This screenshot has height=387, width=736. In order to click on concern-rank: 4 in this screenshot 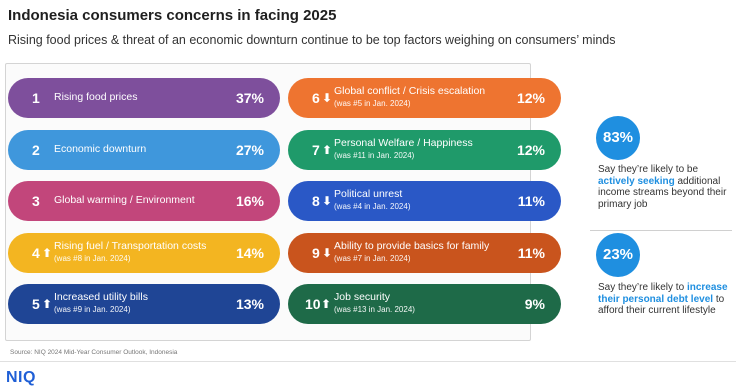, I will do `click(36, 252)`.